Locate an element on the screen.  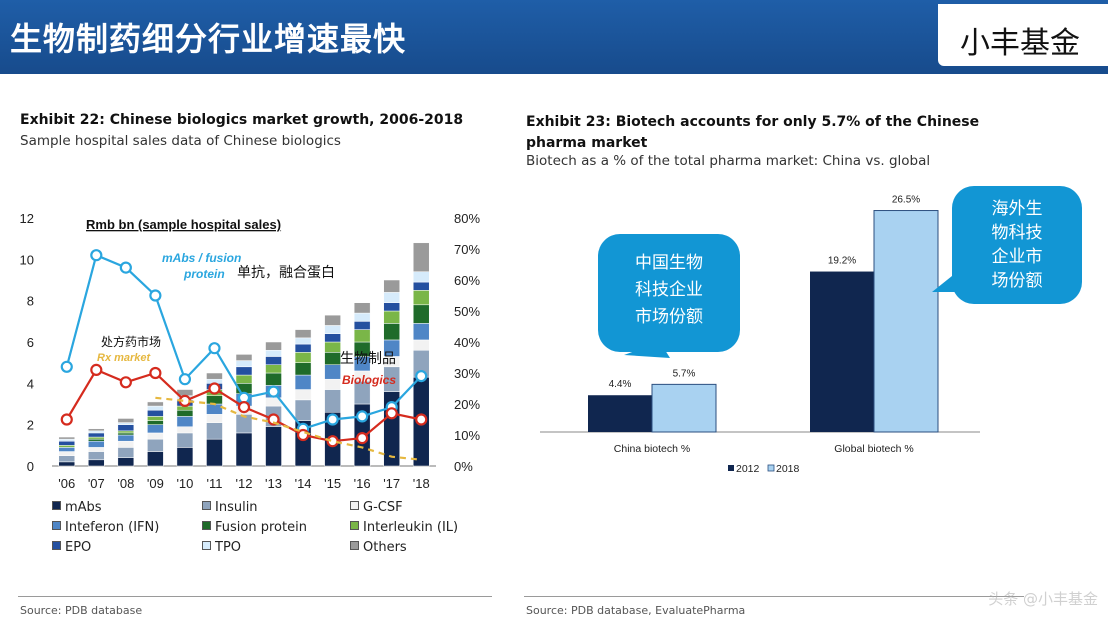
bar-value-label: 4.4% is located at coordinates (620, 384).